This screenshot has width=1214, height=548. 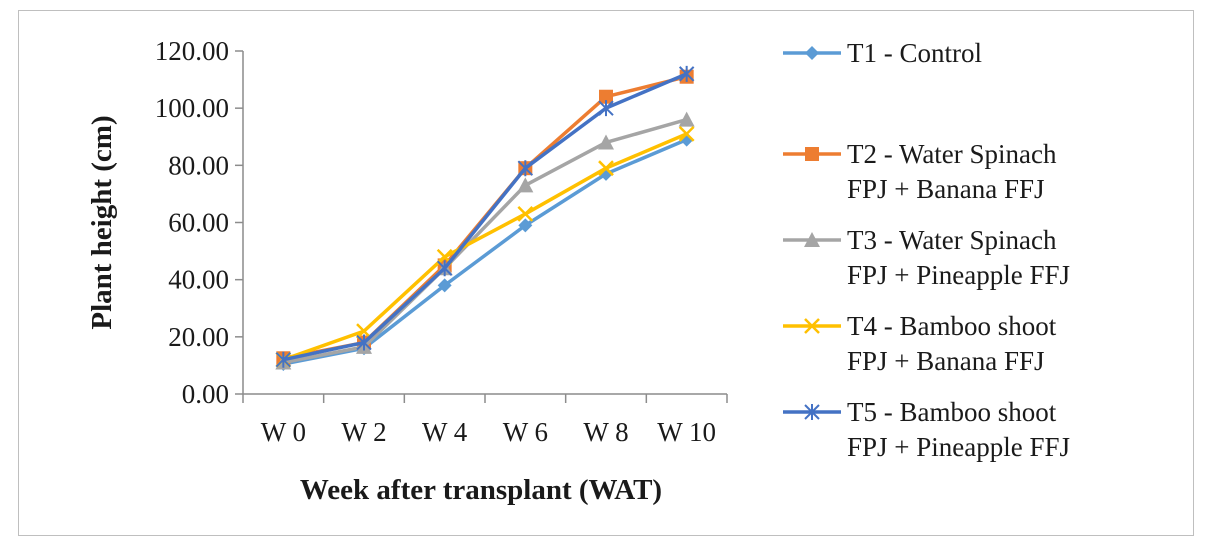 I want to click on legend-label: T3 - Water Spinach FPJ + Pineapple FFJ, so click(x=958, y=257).